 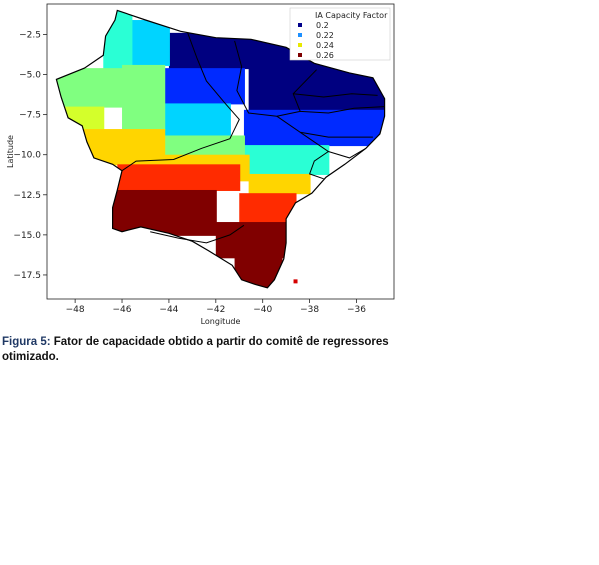 What do you see at coordinates (351, 15) in the screenshot?
I see `legend-title: IA Capacity Factor` at bounding box center [351, 15].